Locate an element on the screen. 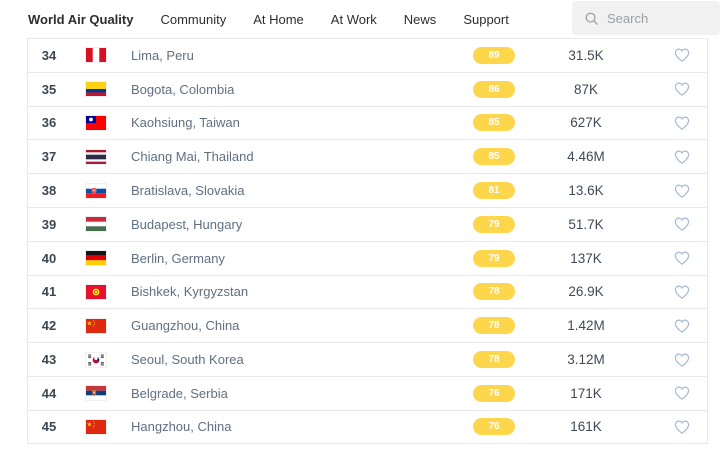 The image size is (720, 452). rank-label: 41 is located at coordinates (49, 292).